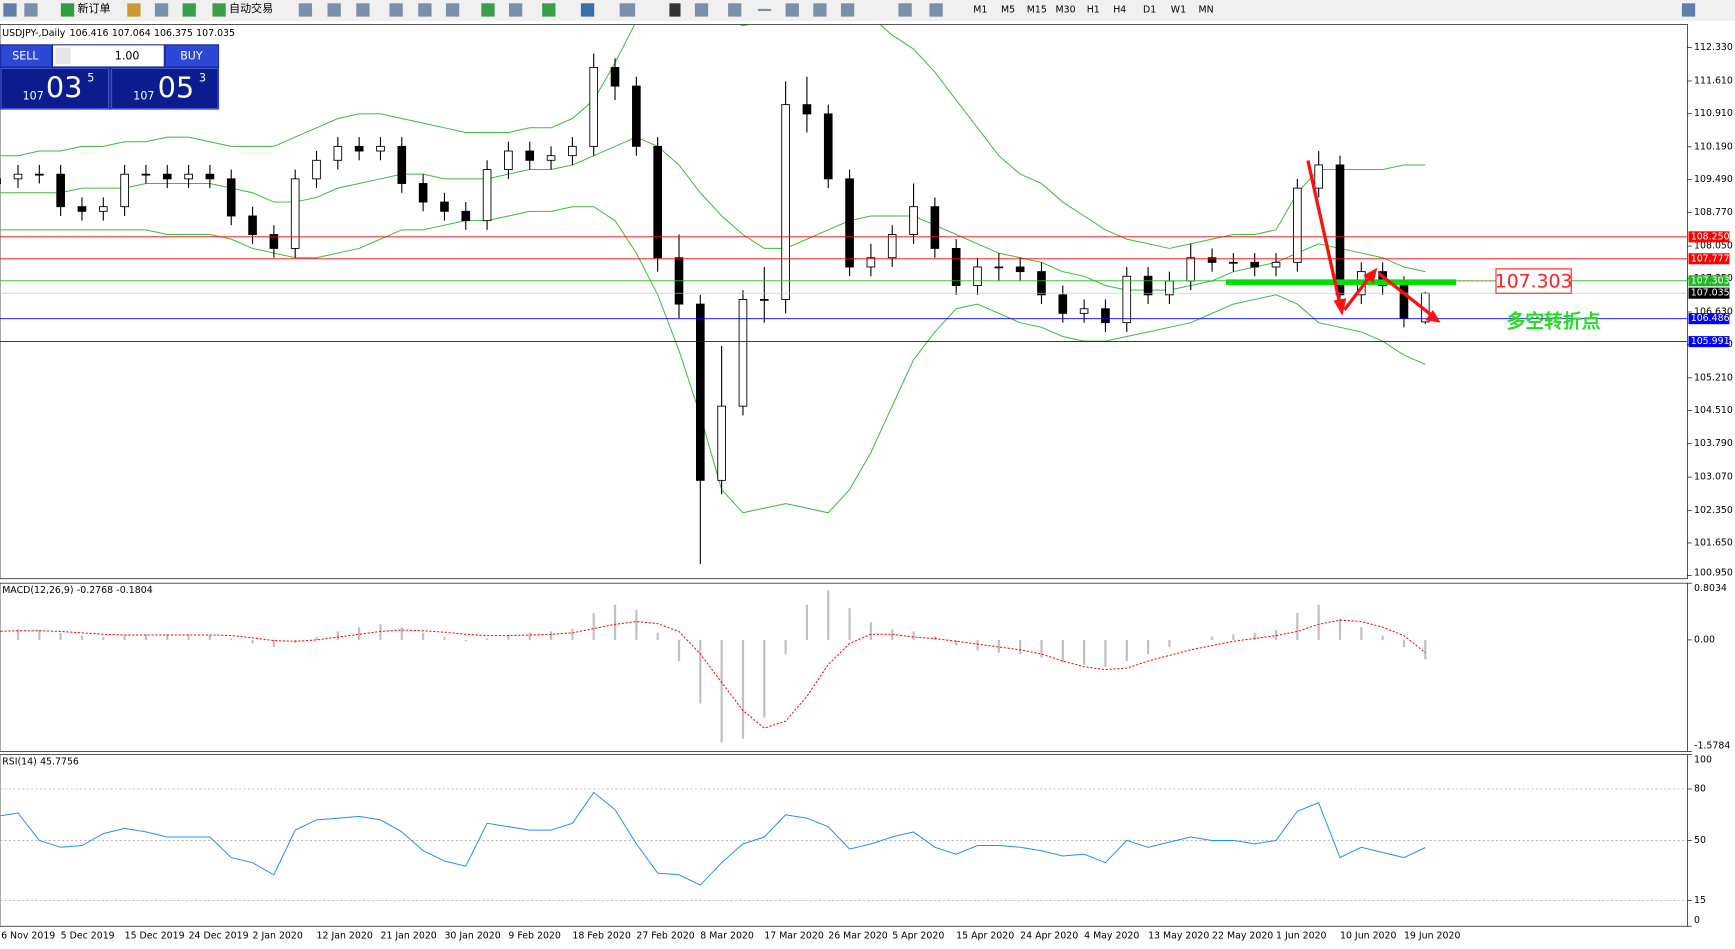  I want to click on sell-label: SELL, so click(25, 55).